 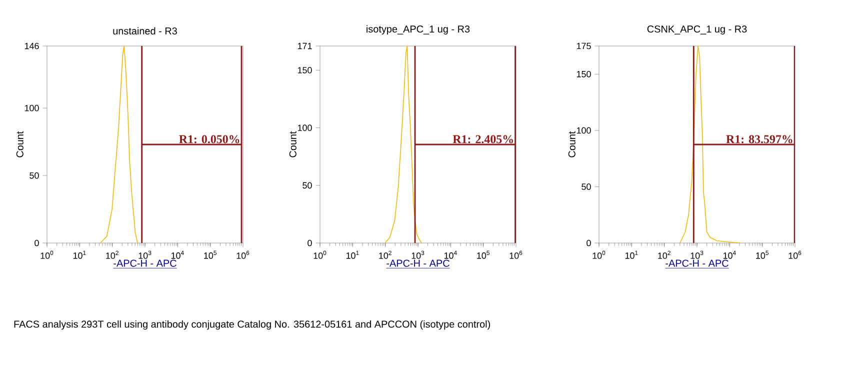 What do you see at coordinates (697, 29) in the screenshot?
I see `chart-title: CSNK_APC_1 ug - R3` at bounding box center [697, 29].